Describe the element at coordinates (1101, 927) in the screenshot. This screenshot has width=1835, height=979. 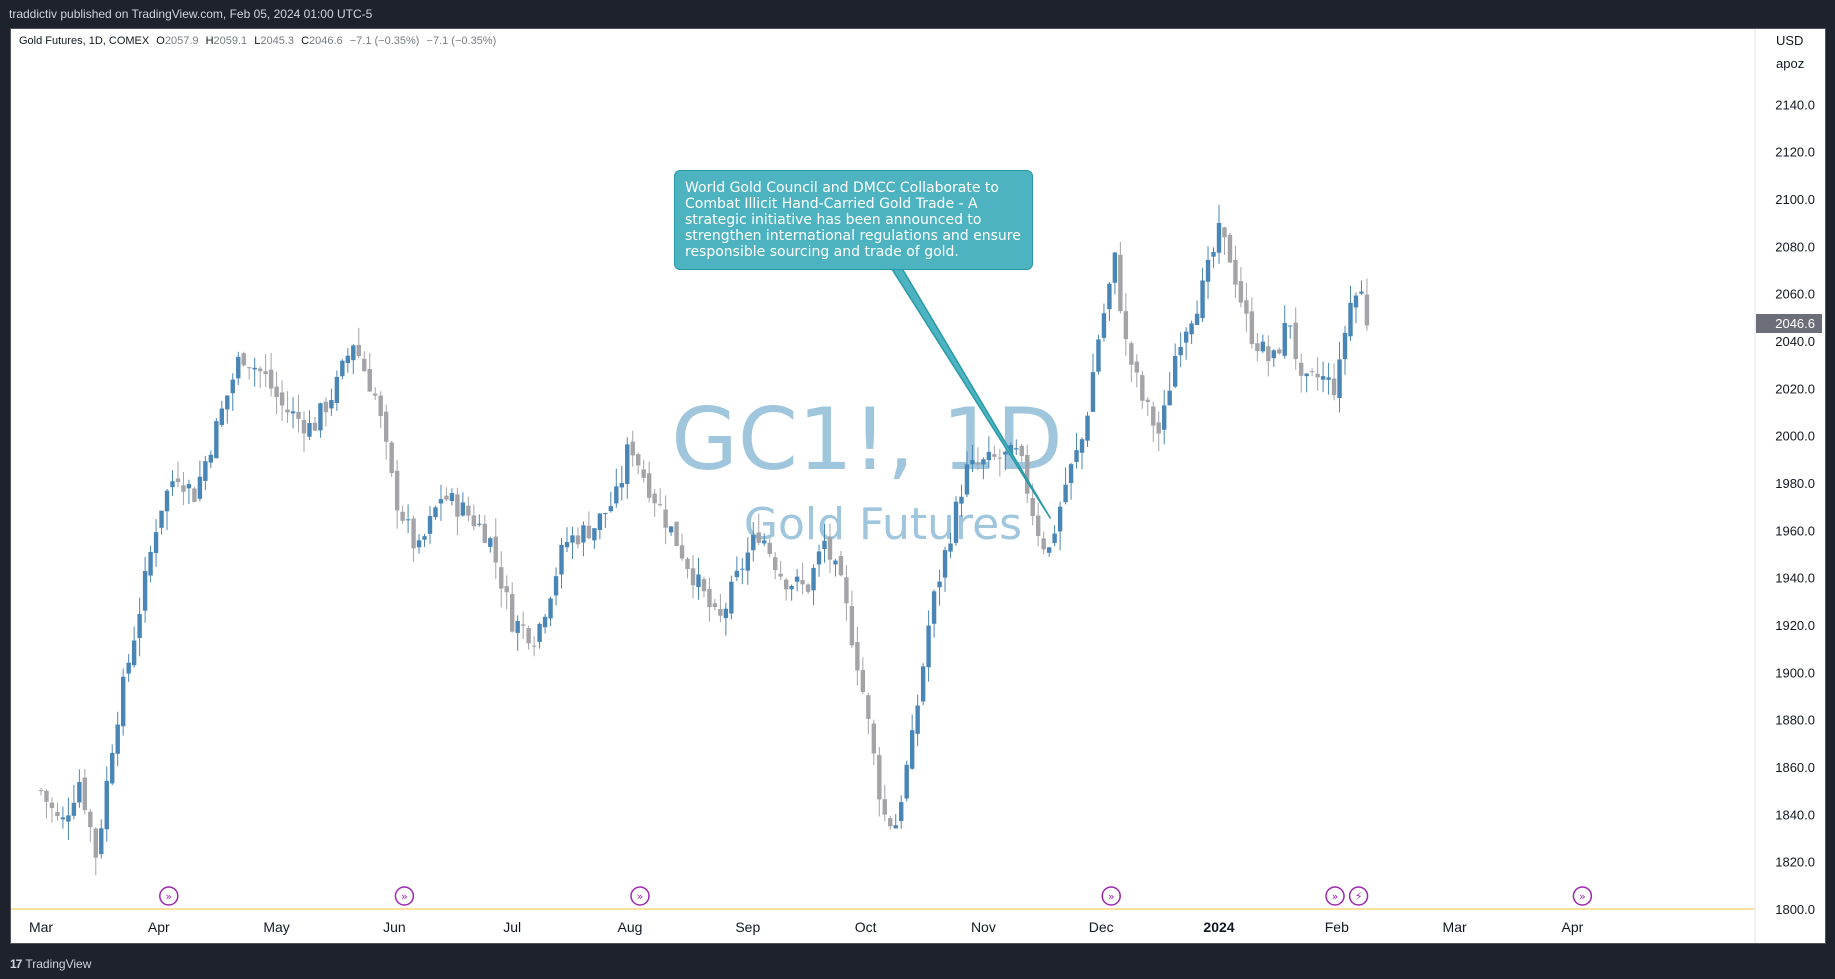
I see `time-tick-label: Dec` at that location.